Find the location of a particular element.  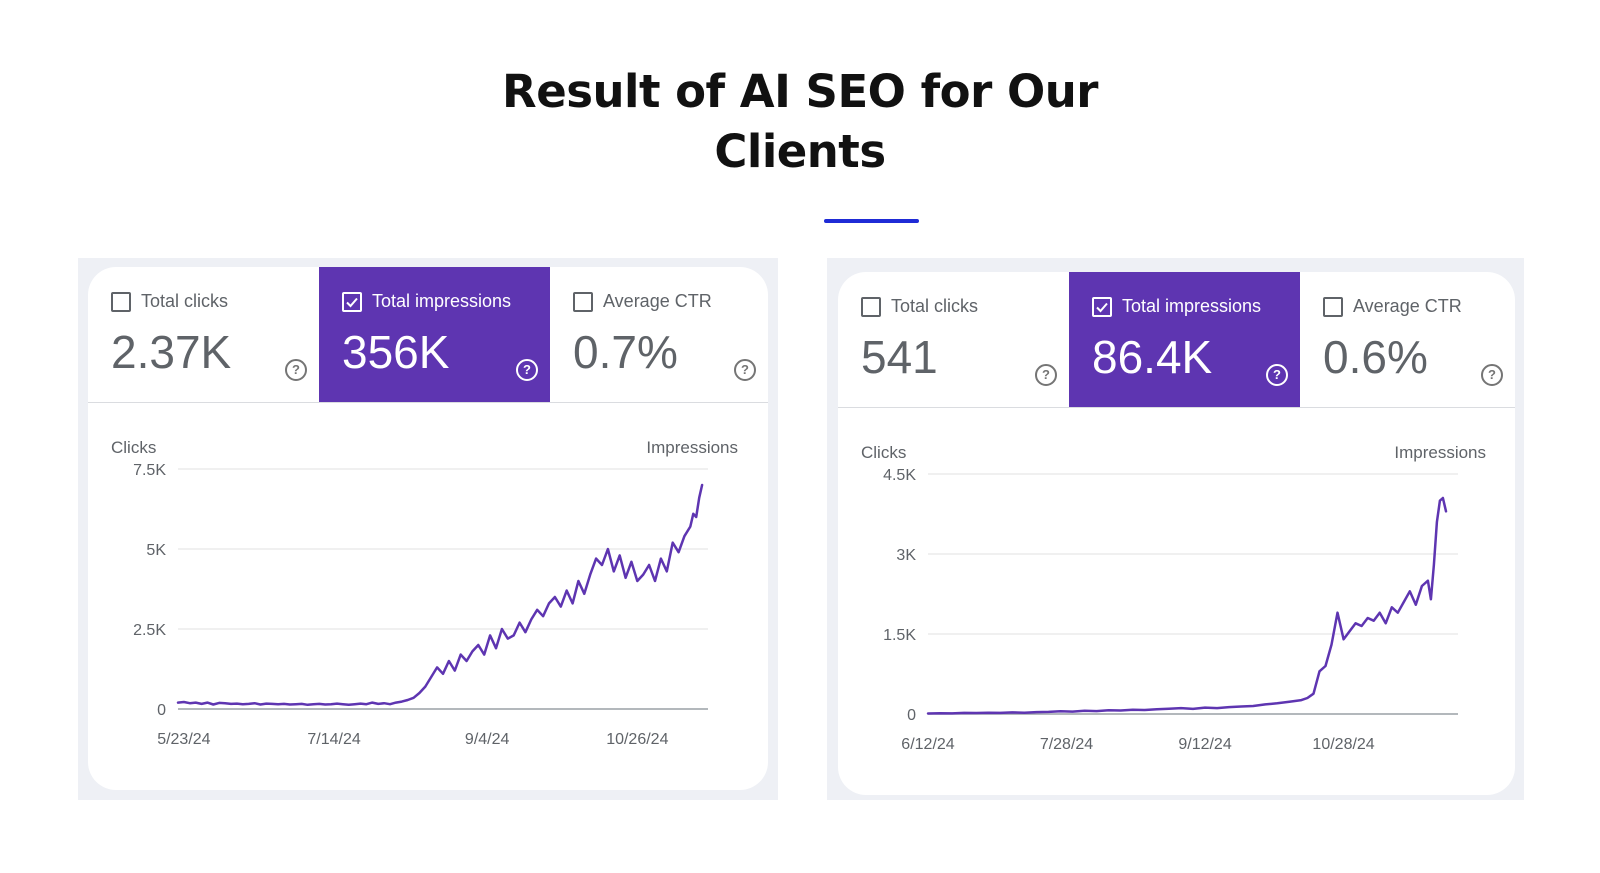

title-underline is located at coordinates (871, 221).